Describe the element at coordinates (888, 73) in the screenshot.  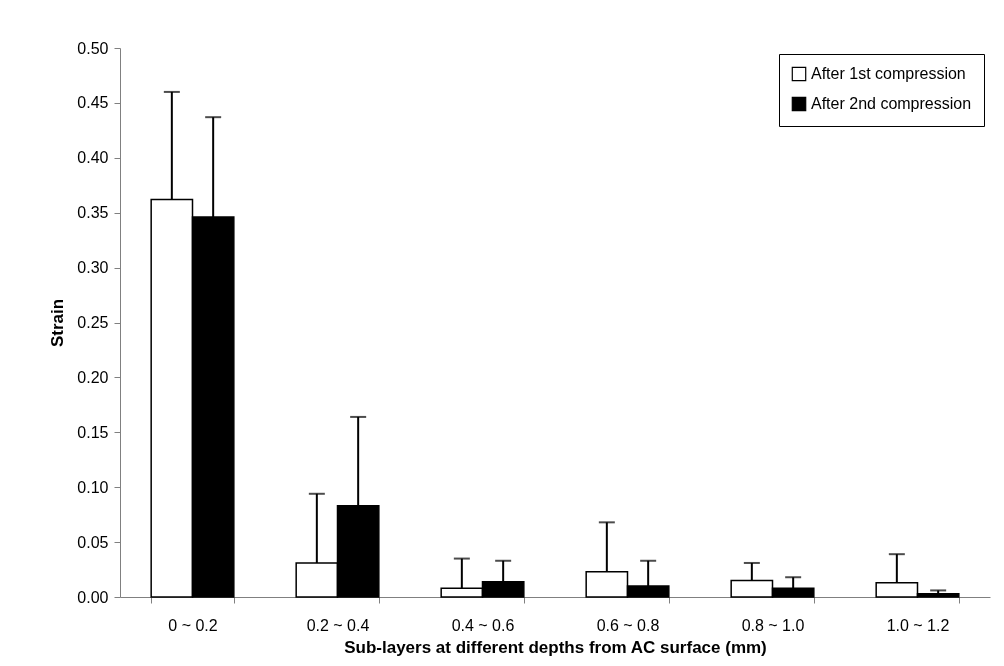
I see `legend-label: After 1st compression` at that location.